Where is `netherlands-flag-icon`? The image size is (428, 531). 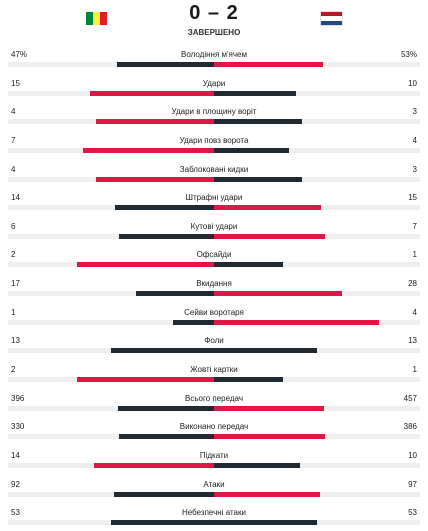
netherlands-flag-icon is located at coordinates (331, 18).